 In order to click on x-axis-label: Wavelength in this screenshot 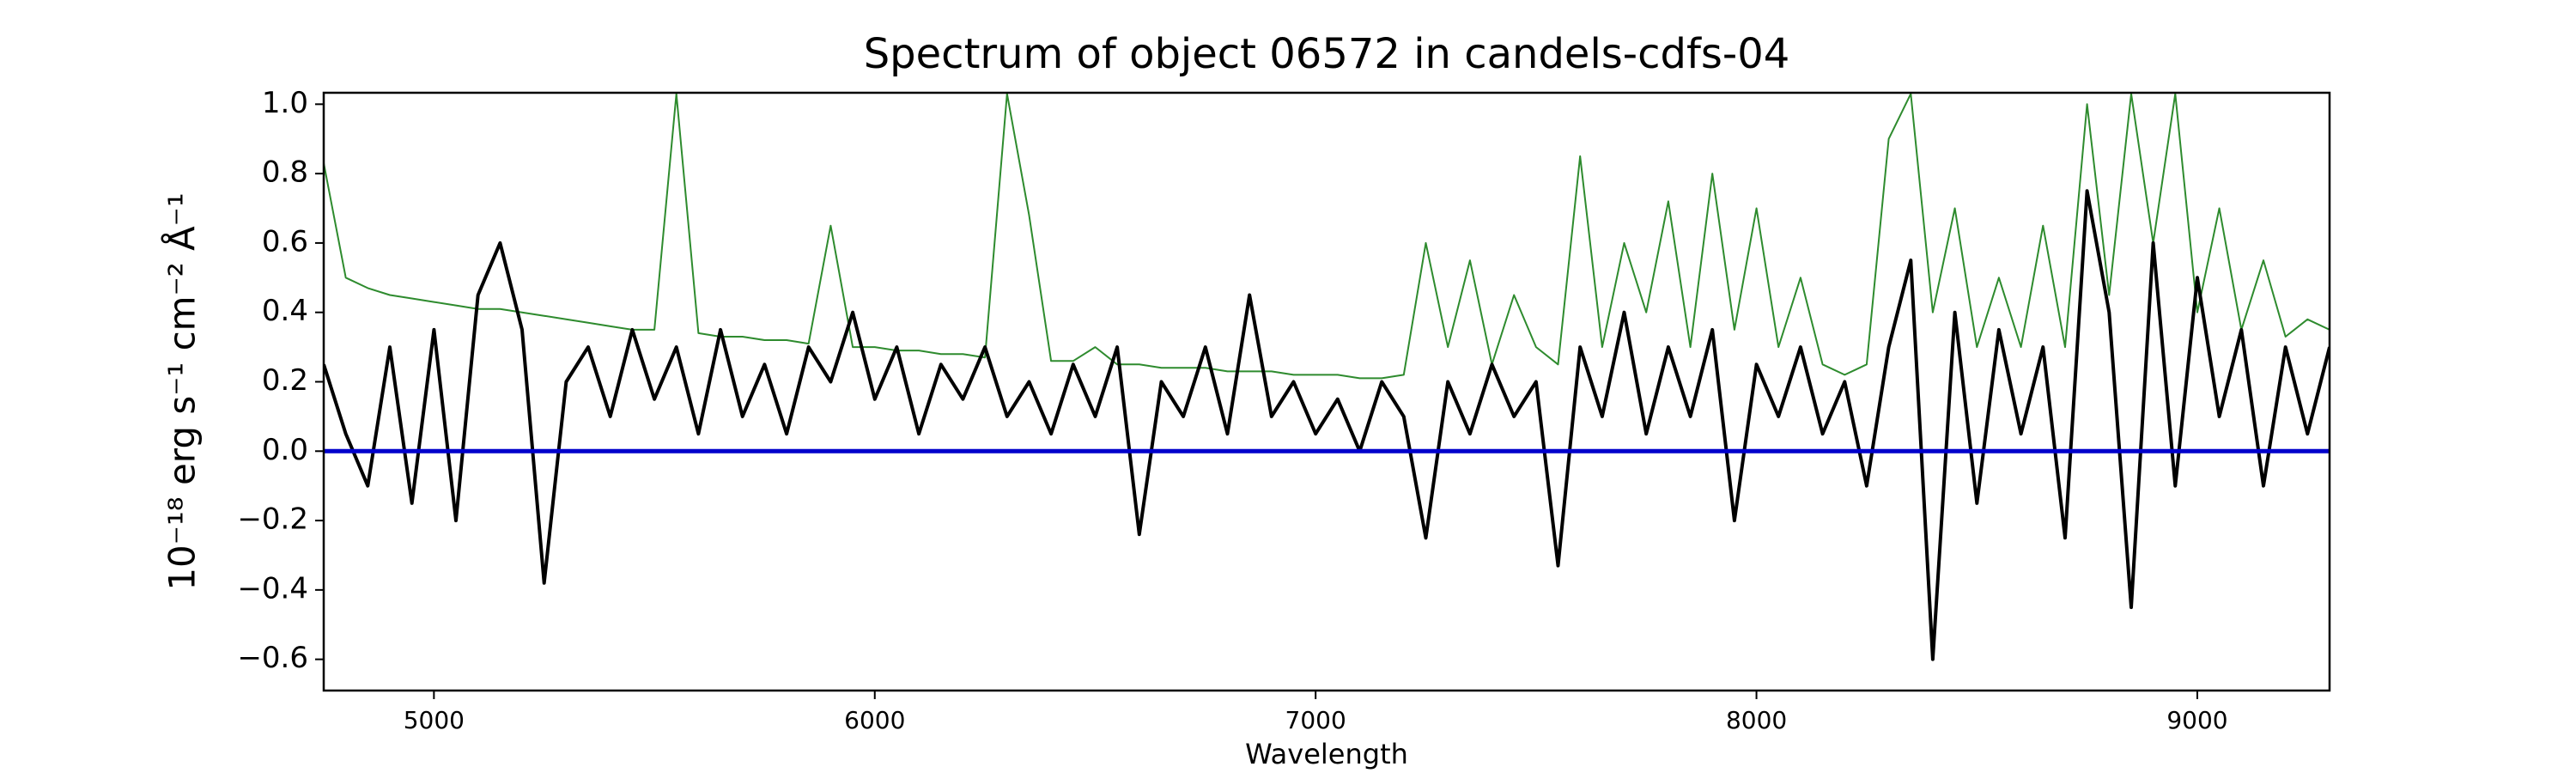, I will do `click(1327, 754)`.